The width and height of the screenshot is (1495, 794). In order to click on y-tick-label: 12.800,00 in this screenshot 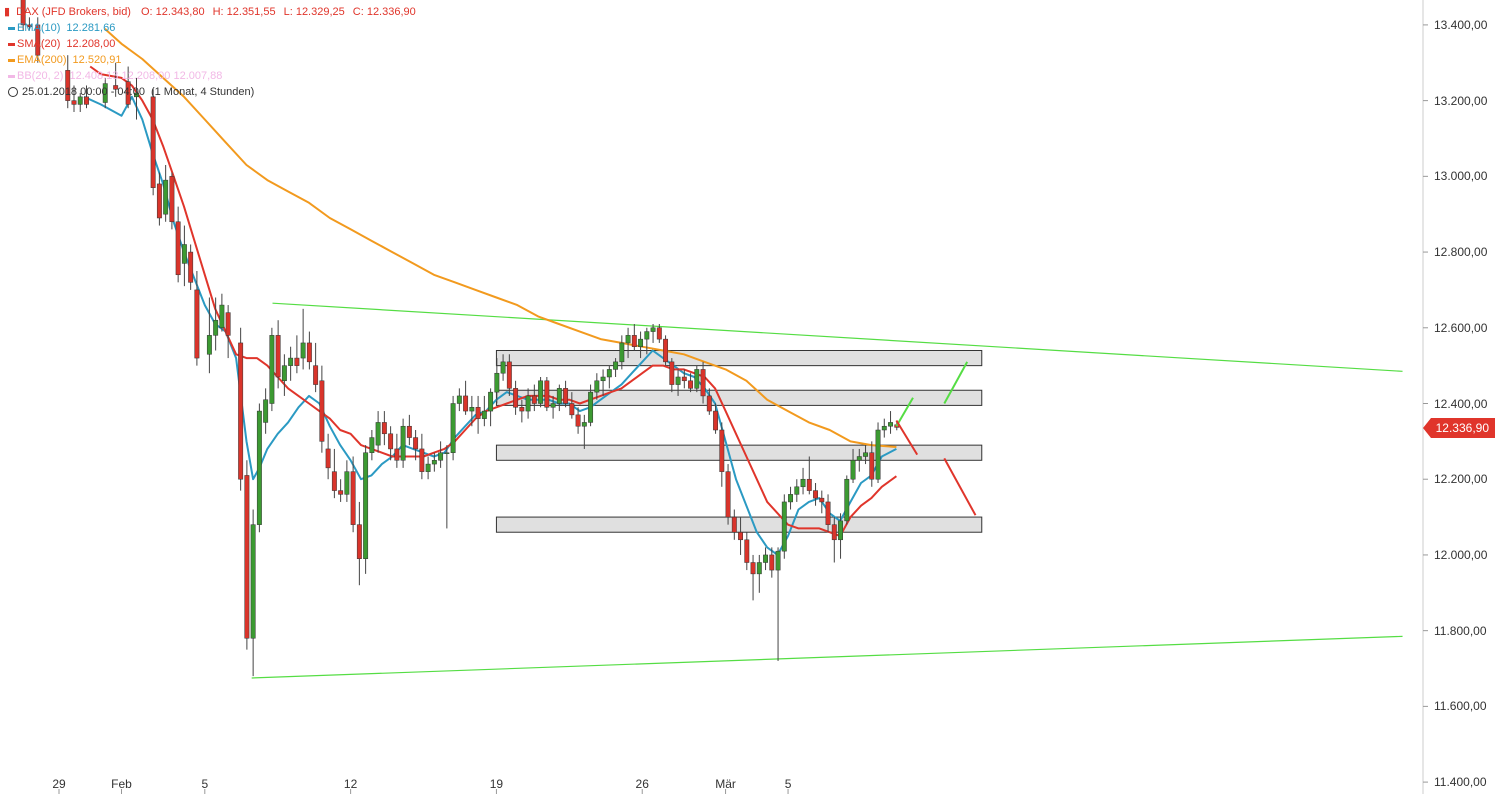, I will do `click(1461, 252)`.